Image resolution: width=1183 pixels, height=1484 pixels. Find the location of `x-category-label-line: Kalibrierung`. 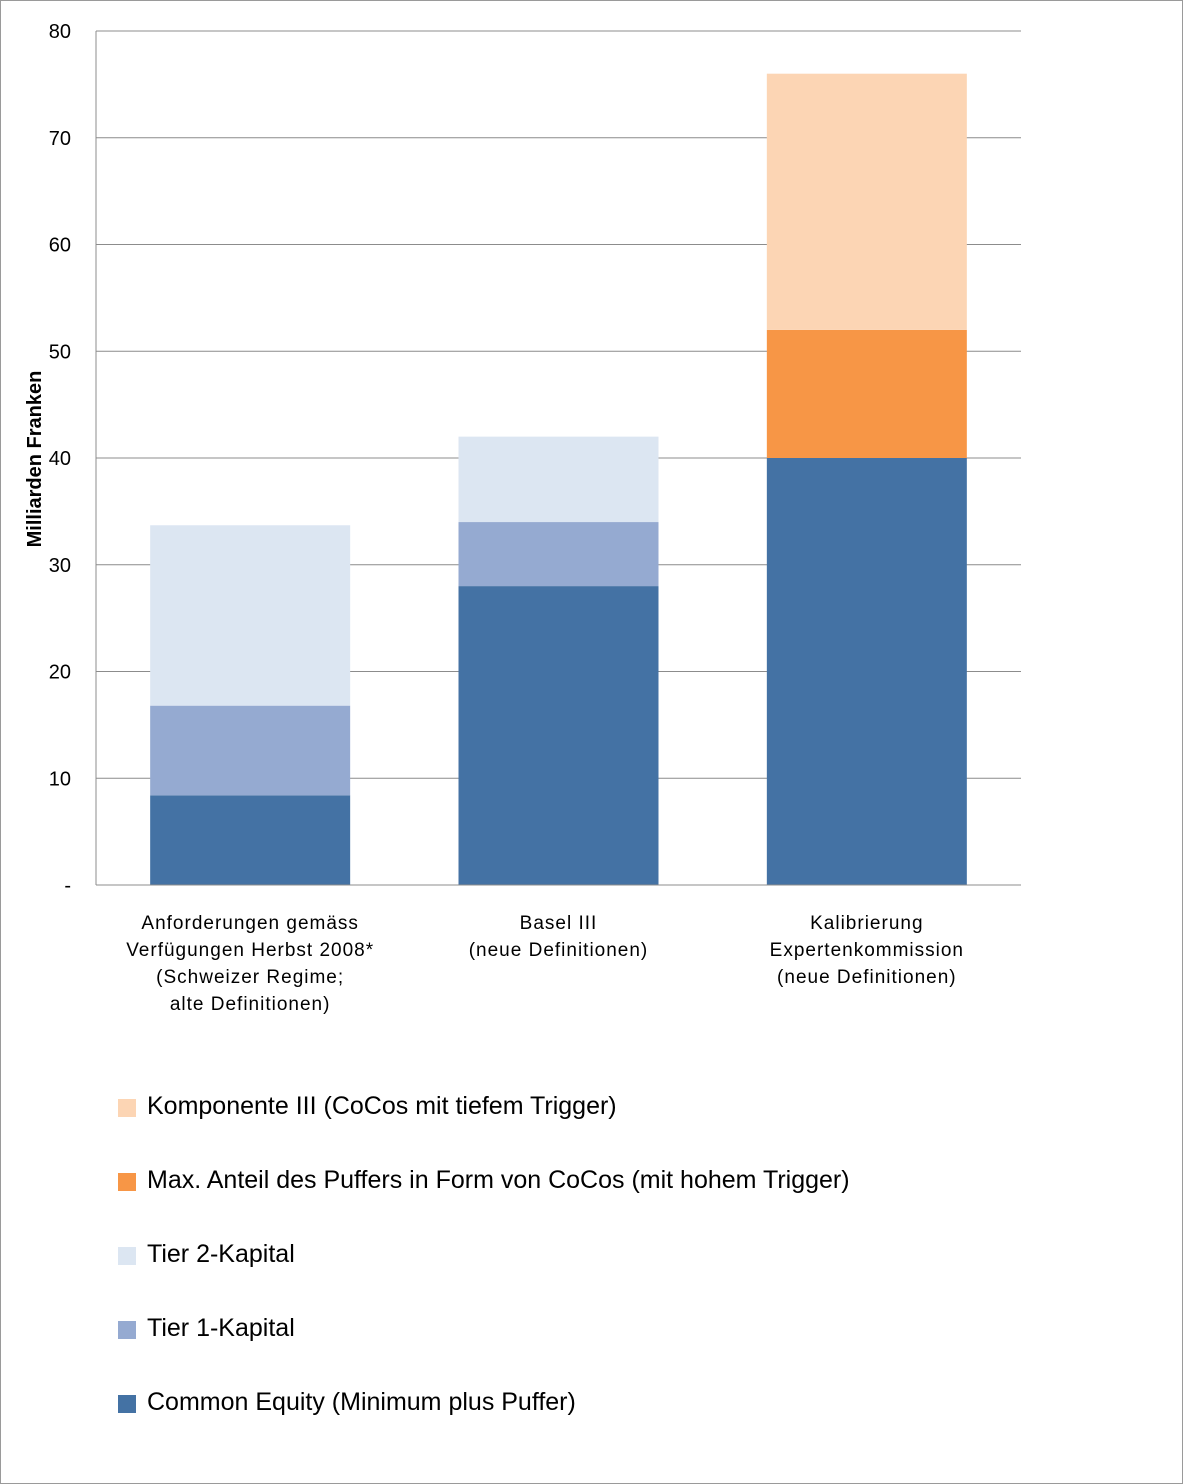

x-category-label-line: Kalibrierung is located at coordinates (866, 923).